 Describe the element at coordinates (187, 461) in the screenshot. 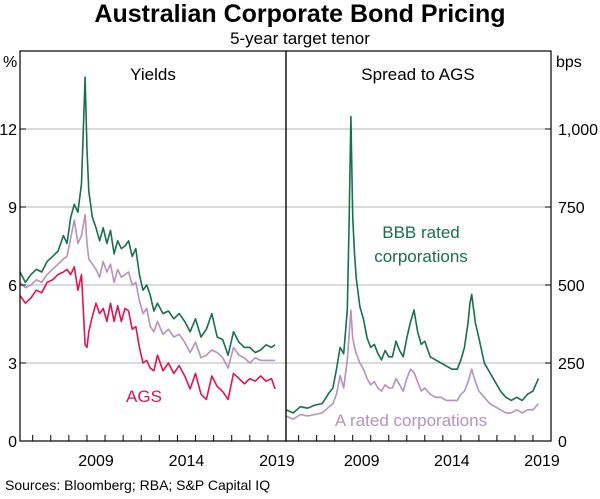

I see `x-tick-label-left: 2014` at that location.